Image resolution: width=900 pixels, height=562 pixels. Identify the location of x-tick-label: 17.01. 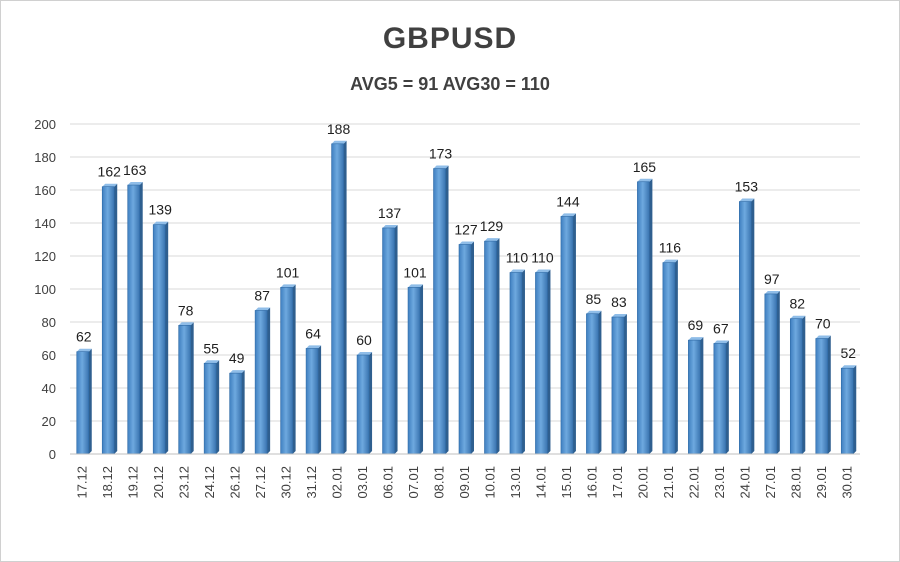
(617, 482).